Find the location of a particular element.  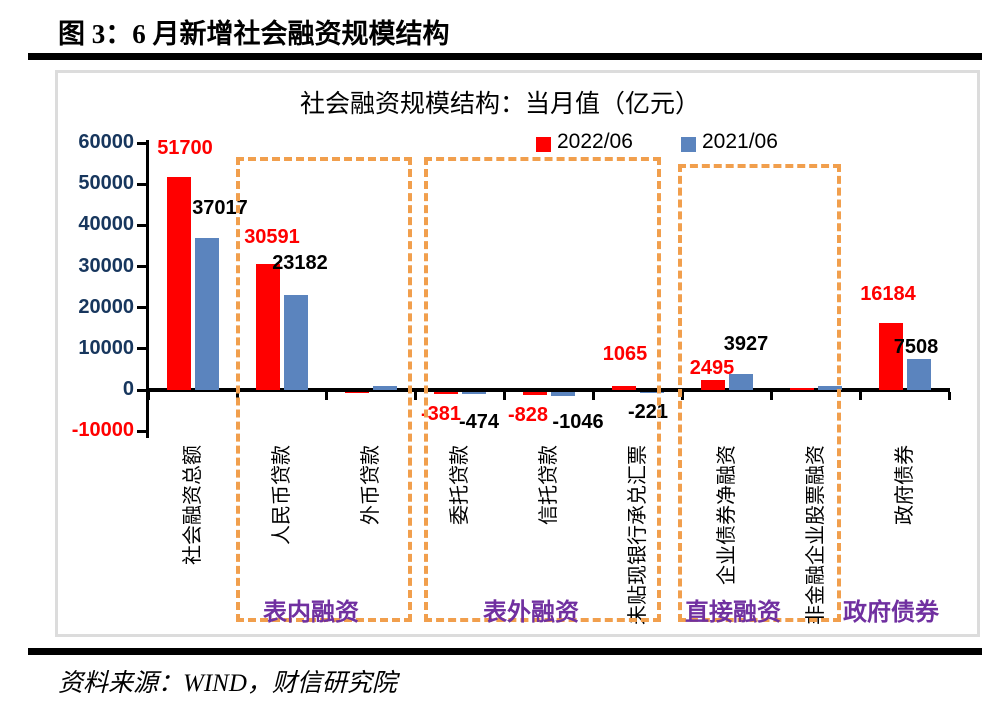

data-label: 23182 is located at coordinates (300, 263).